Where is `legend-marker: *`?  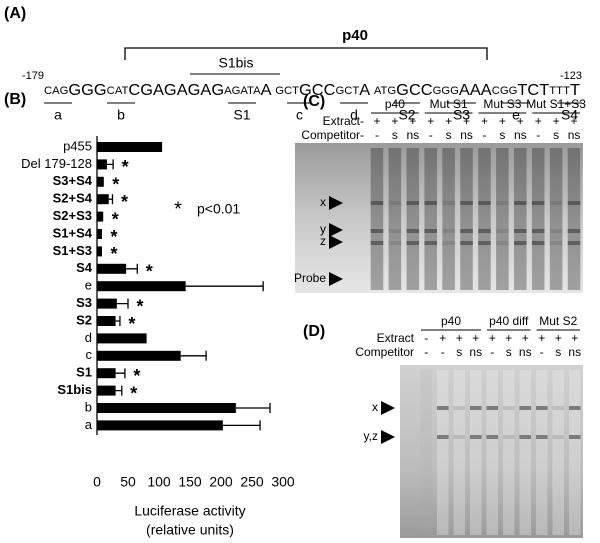 legend-marker: * is located at coordinates (178, 209).